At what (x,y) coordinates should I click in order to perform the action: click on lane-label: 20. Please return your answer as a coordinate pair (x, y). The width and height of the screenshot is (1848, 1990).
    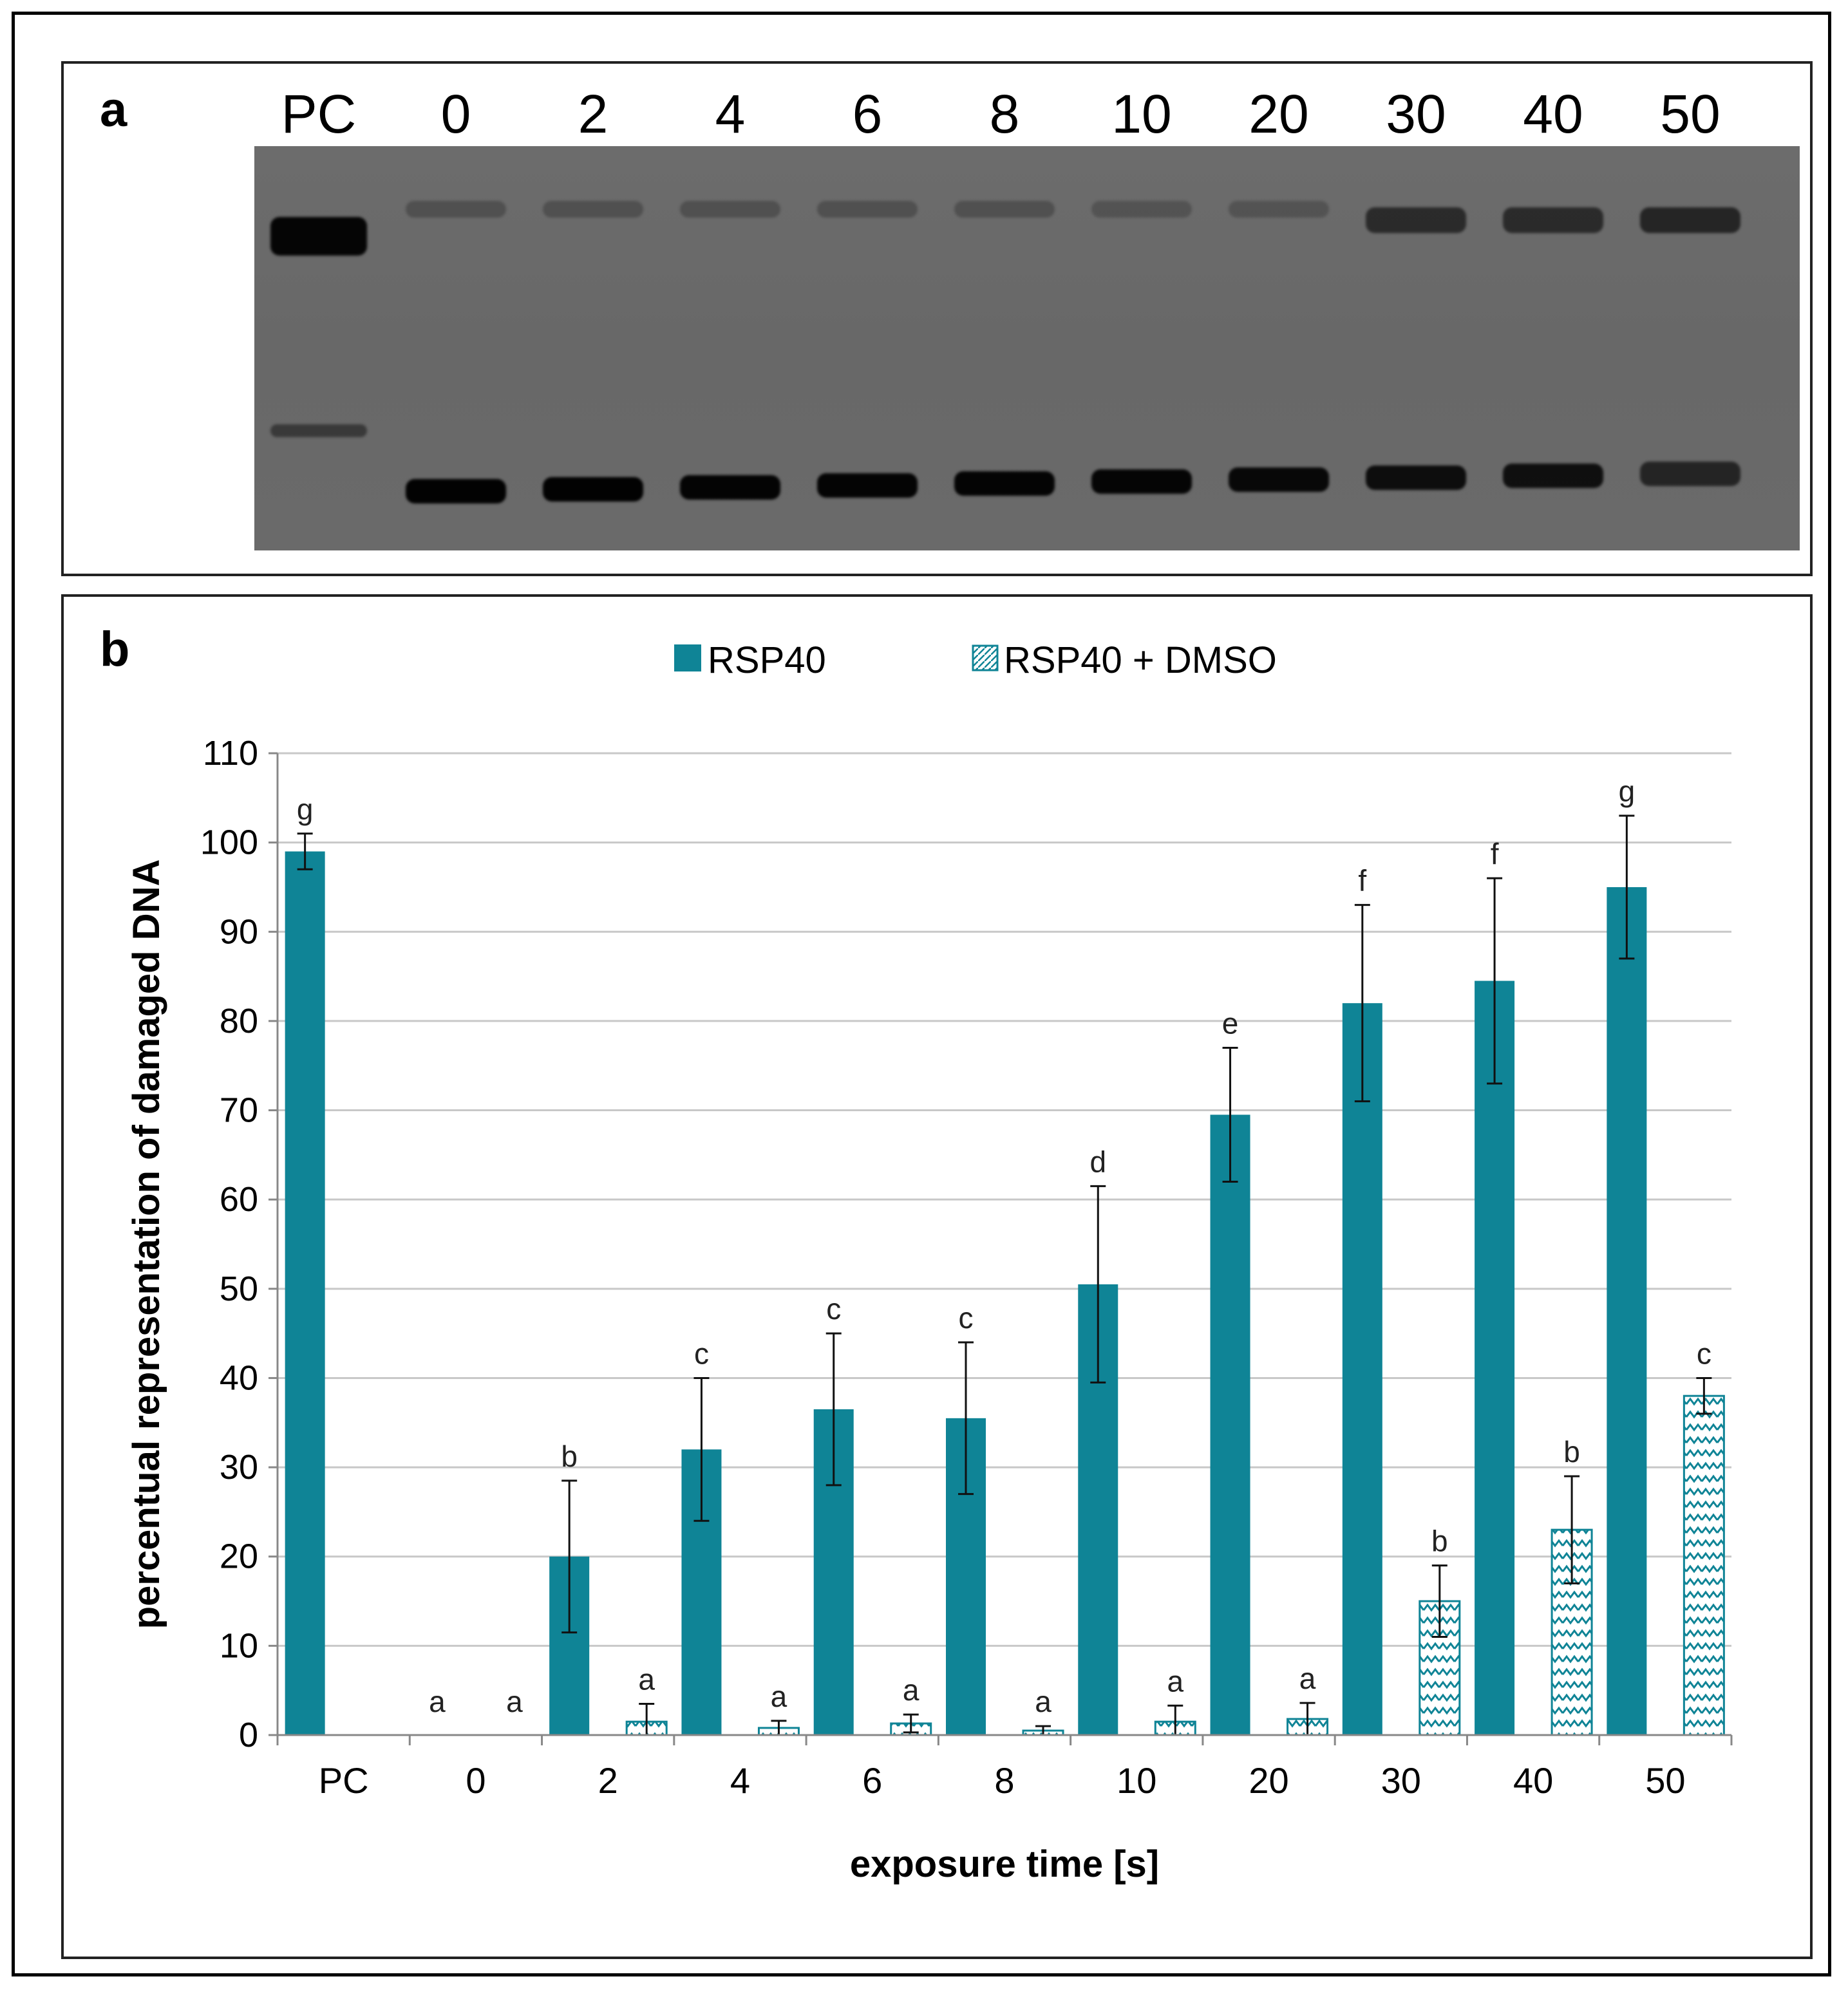
    Looking at the image, I should click on (1279, 114).